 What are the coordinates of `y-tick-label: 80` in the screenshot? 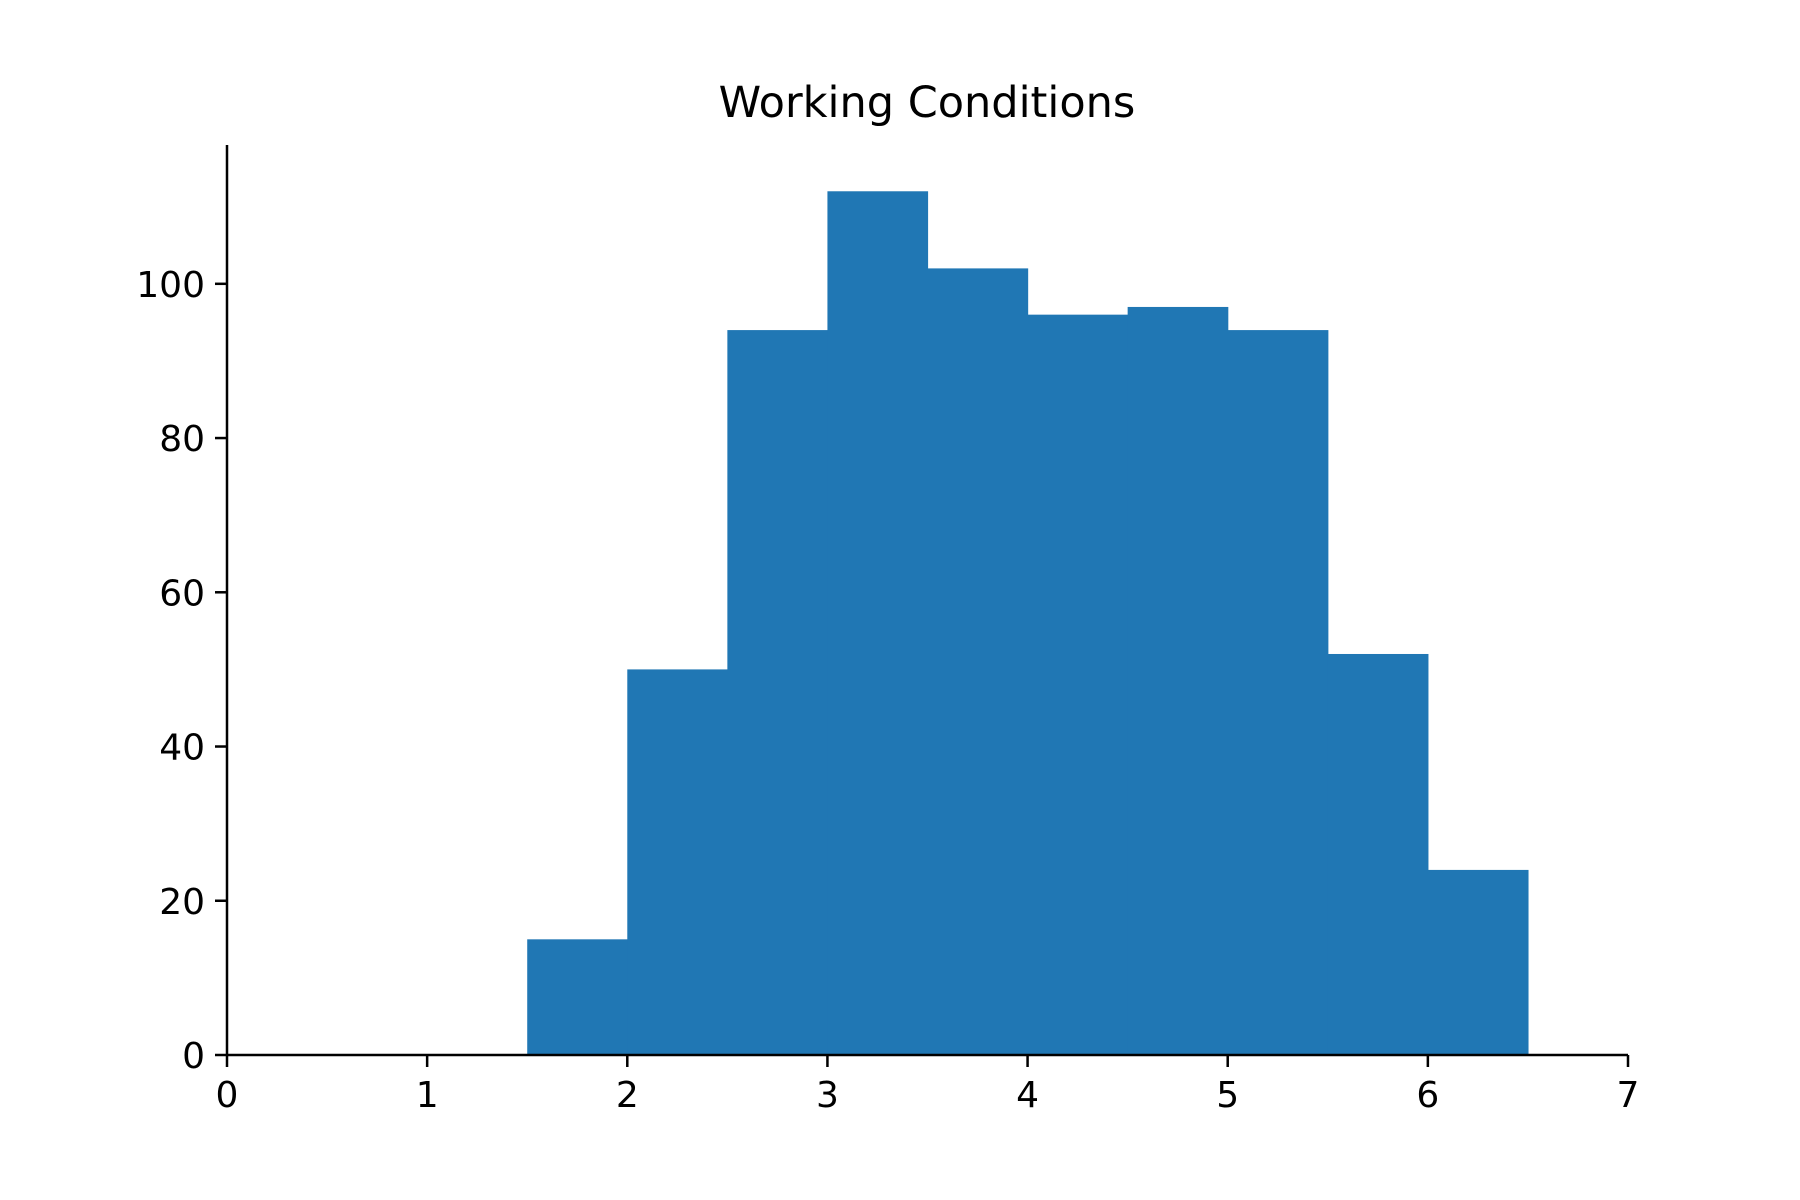 It's located at (182, 439).